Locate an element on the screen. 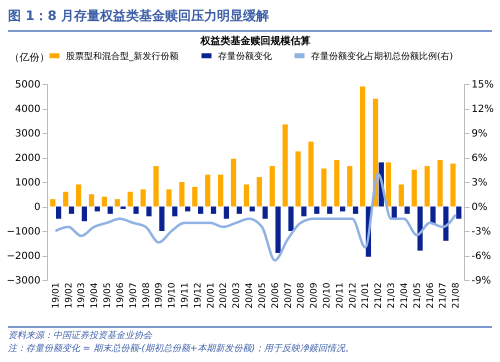 The width and height of the screenshot is (500, 362). x-tick-label: 20/09 is located at coordinates (315, 295).